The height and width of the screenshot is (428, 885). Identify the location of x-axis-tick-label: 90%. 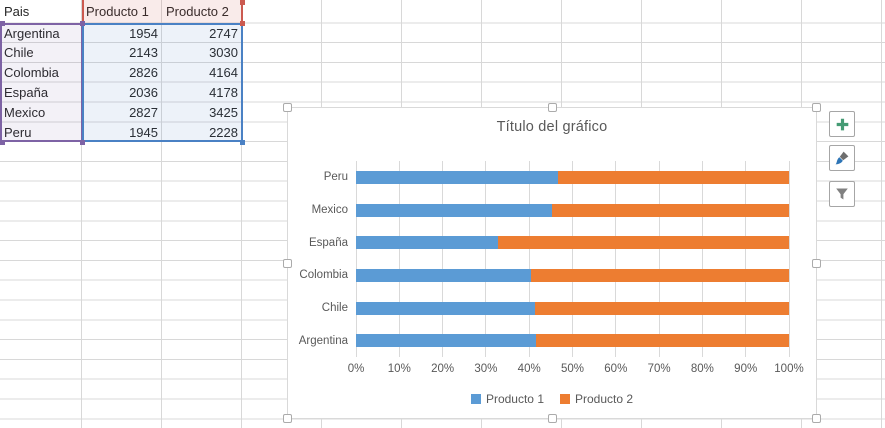
(746, 369).